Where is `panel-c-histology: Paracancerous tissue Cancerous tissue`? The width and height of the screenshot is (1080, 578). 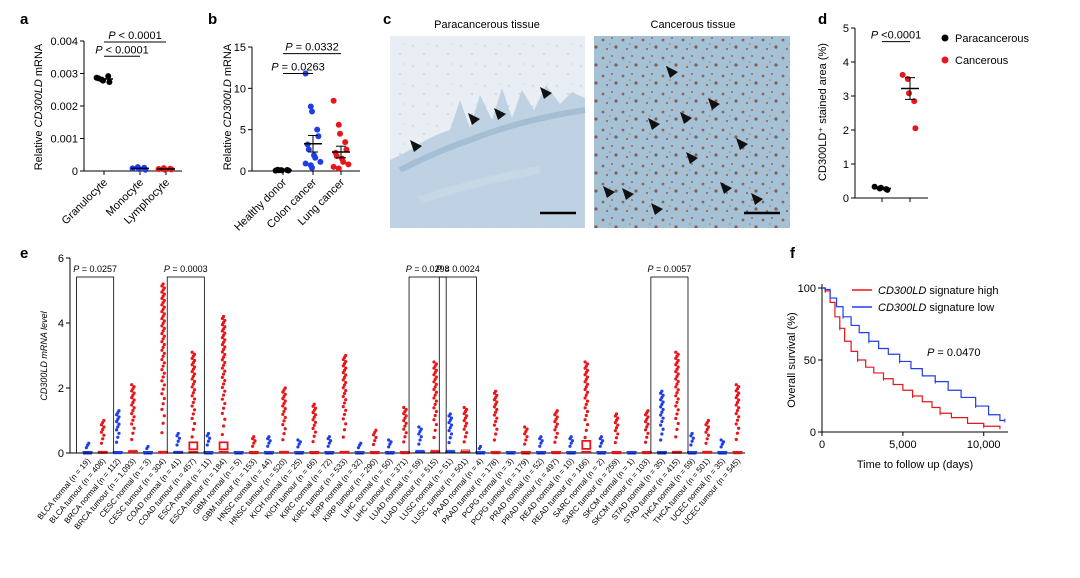 panel-c-histology: Paracancerous tissue Cancerous tissue is located at coordinates (590, 123).